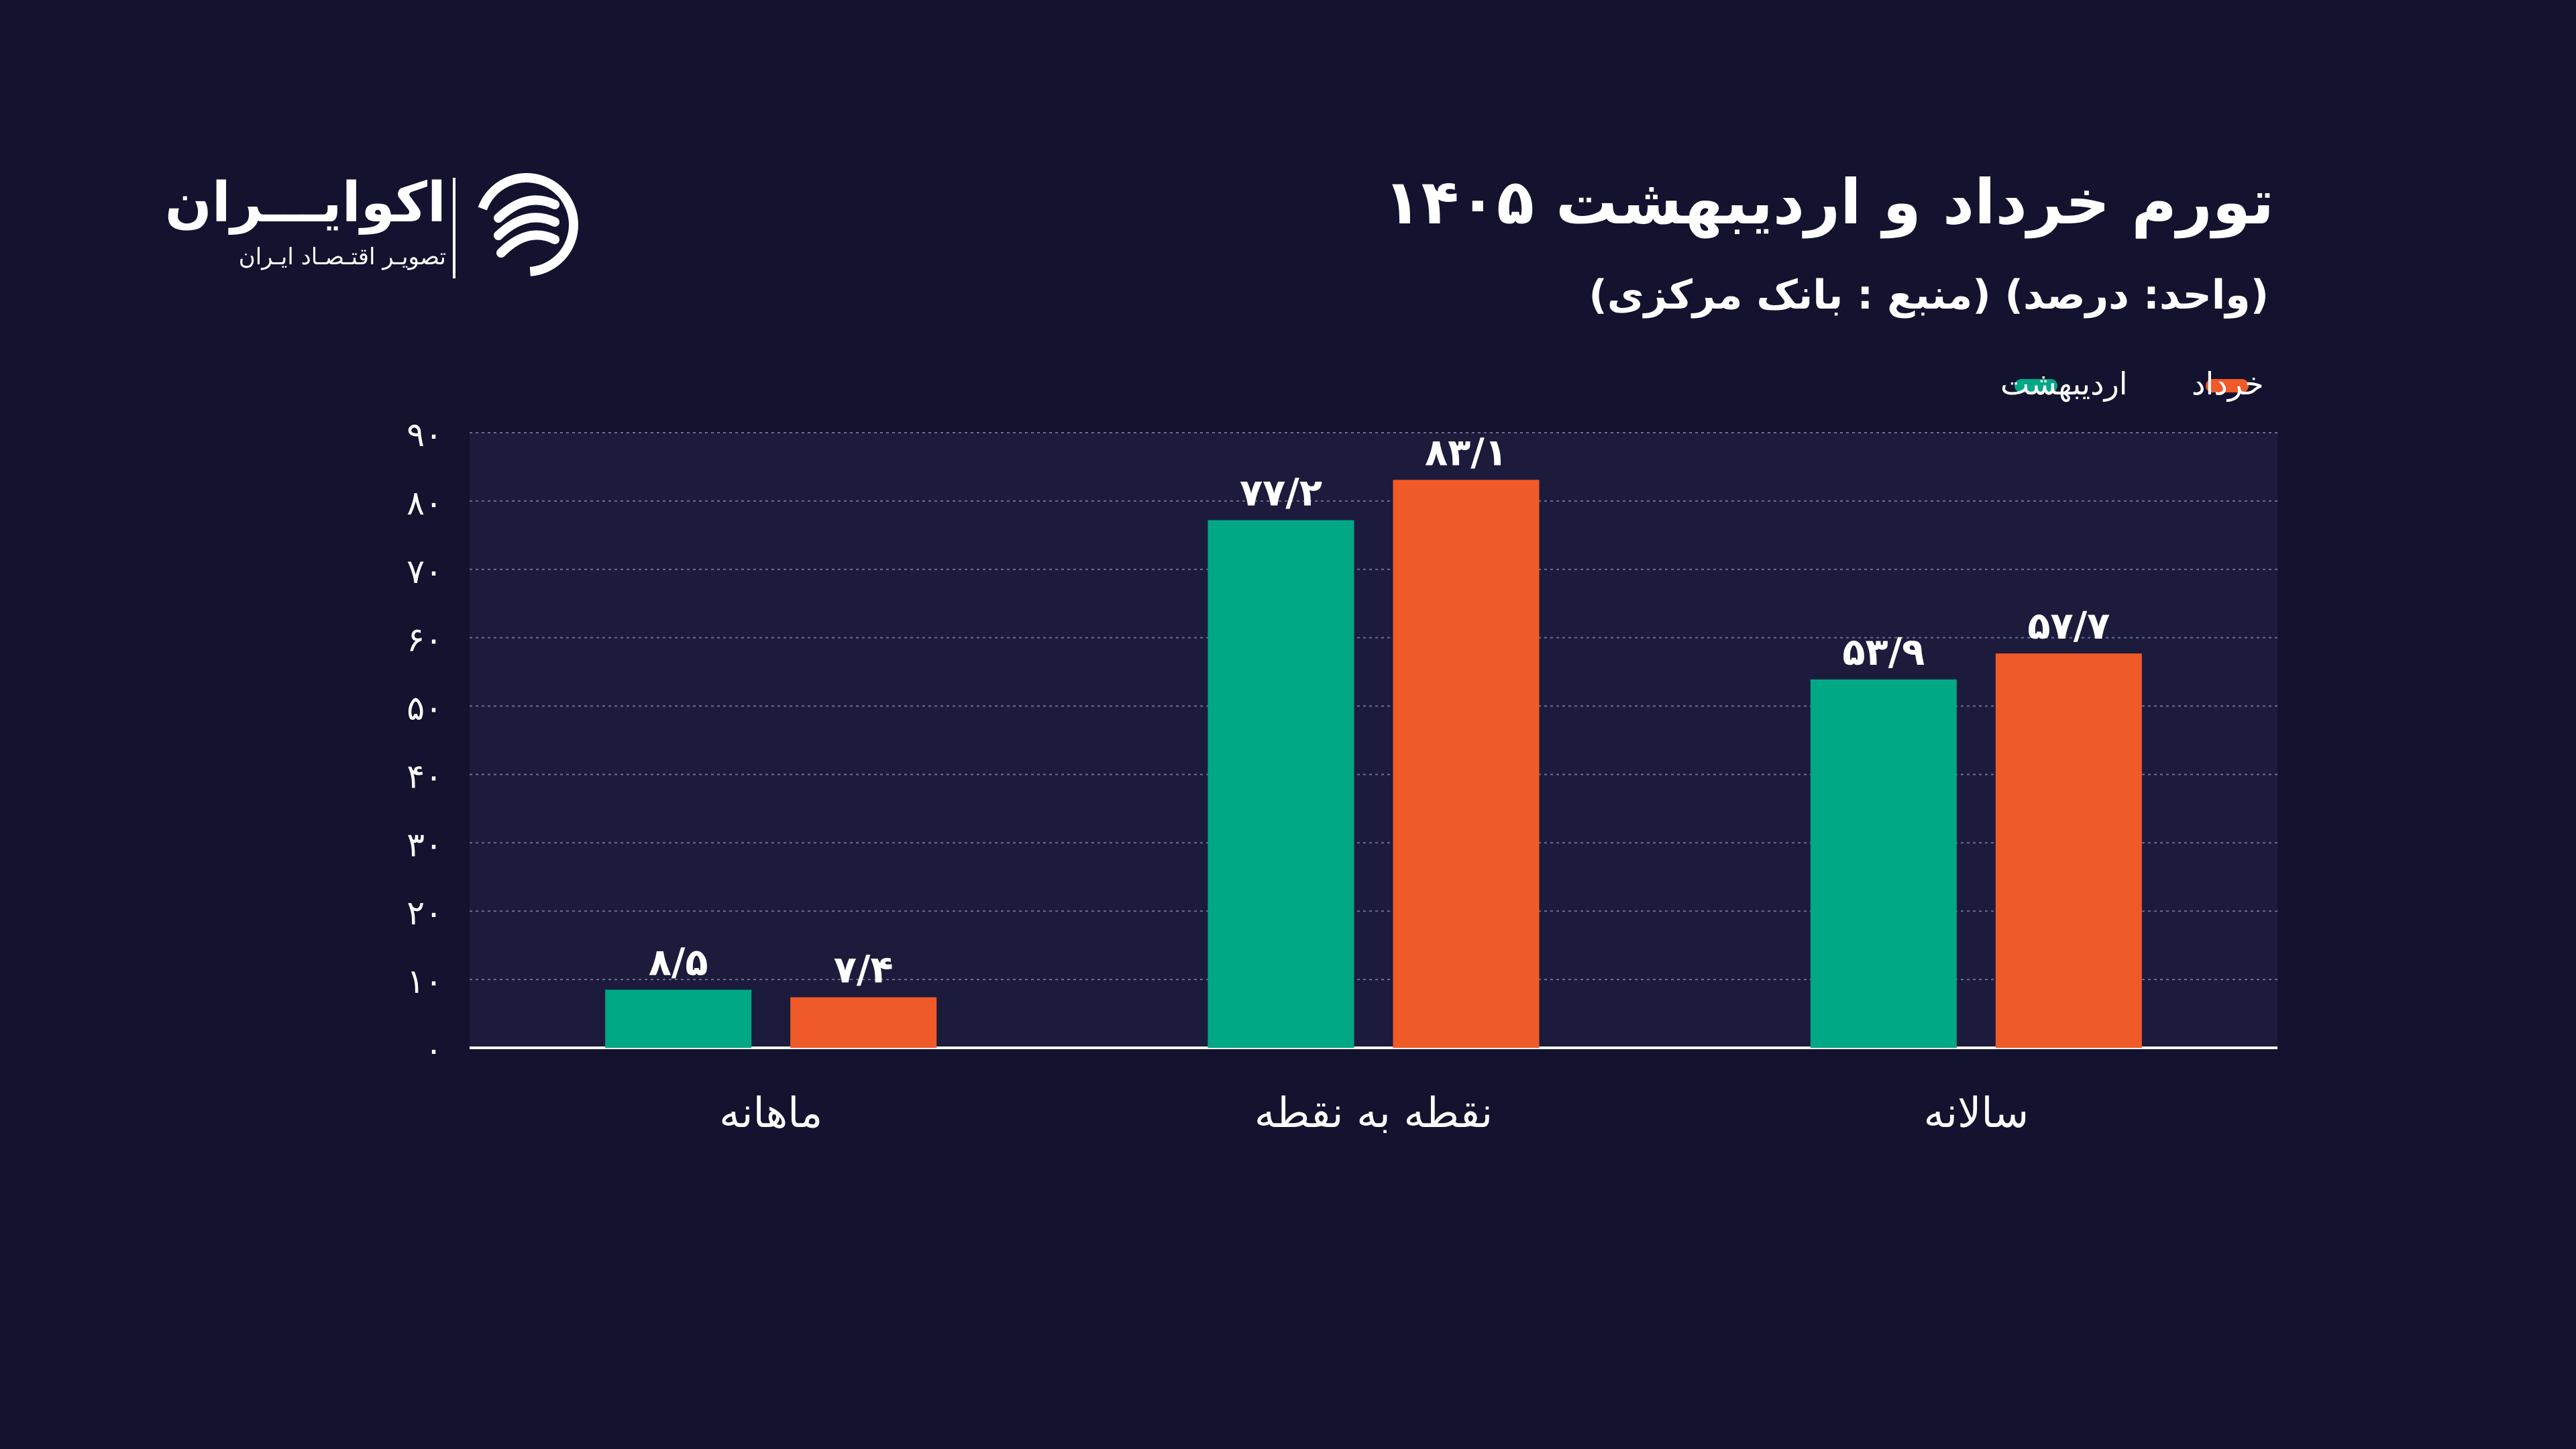 This screenshot has width=2576, height=1449. I want to click on x-axis-labels: ماهانه نقطه به نقطه سالانه, so click(1374, 1112).